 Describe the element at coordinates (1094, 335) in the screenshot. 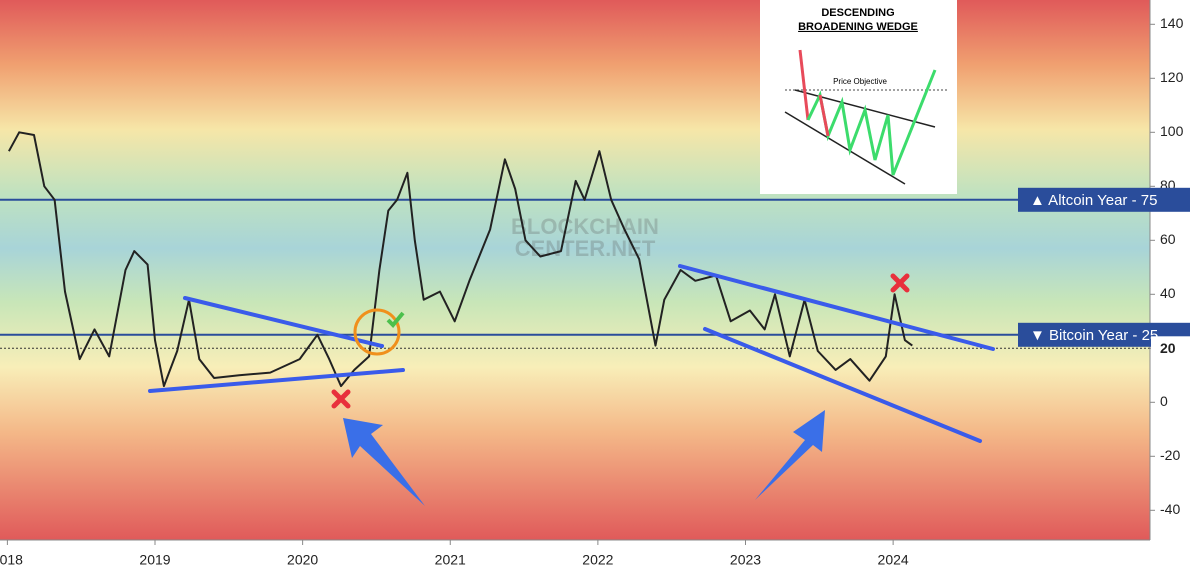

I see `reference-label: ▼ Bitcoin Year - 25` at that location.